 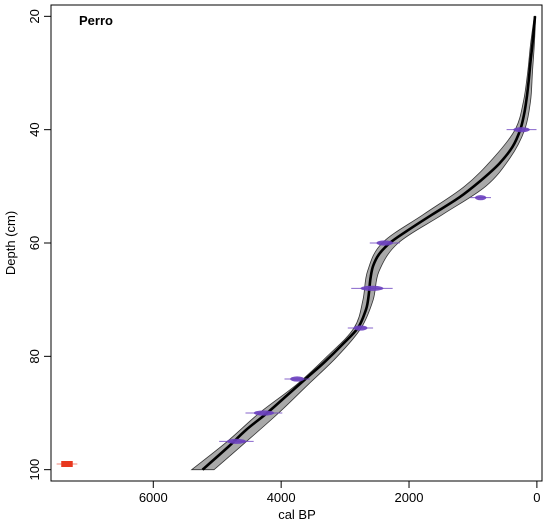 I want to click on outlier-sample, so click(x=67, y=464).